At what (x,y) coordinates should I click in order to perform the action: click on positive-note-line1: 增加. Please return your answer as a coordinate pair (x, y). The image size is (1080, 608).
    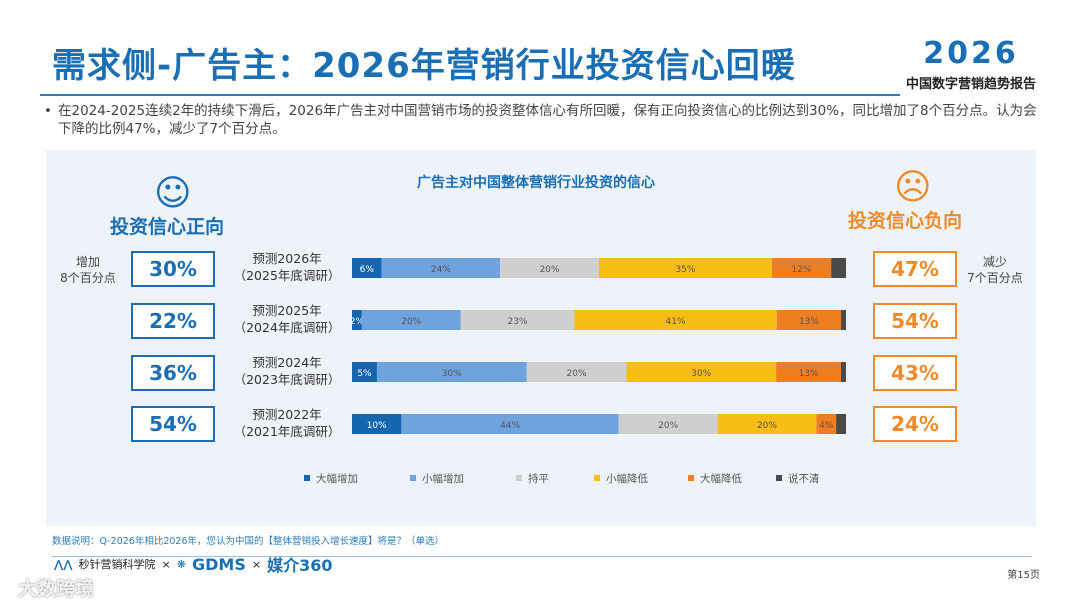
    Looking at the image, I should click on (87, 262).